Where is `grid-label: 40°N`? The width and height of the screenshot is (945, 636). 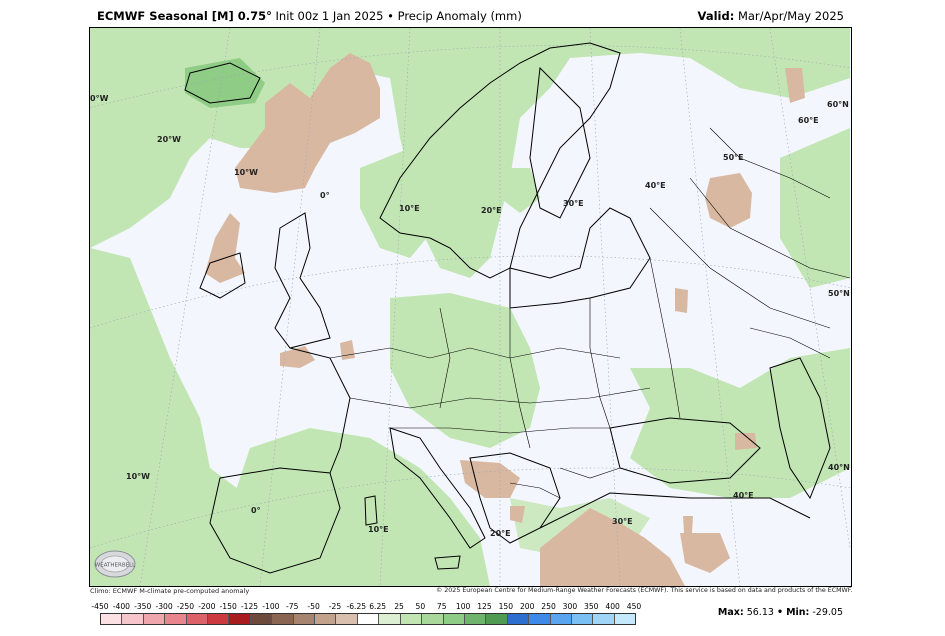 grid-label: 40°N is located at coordinates (839, 467).